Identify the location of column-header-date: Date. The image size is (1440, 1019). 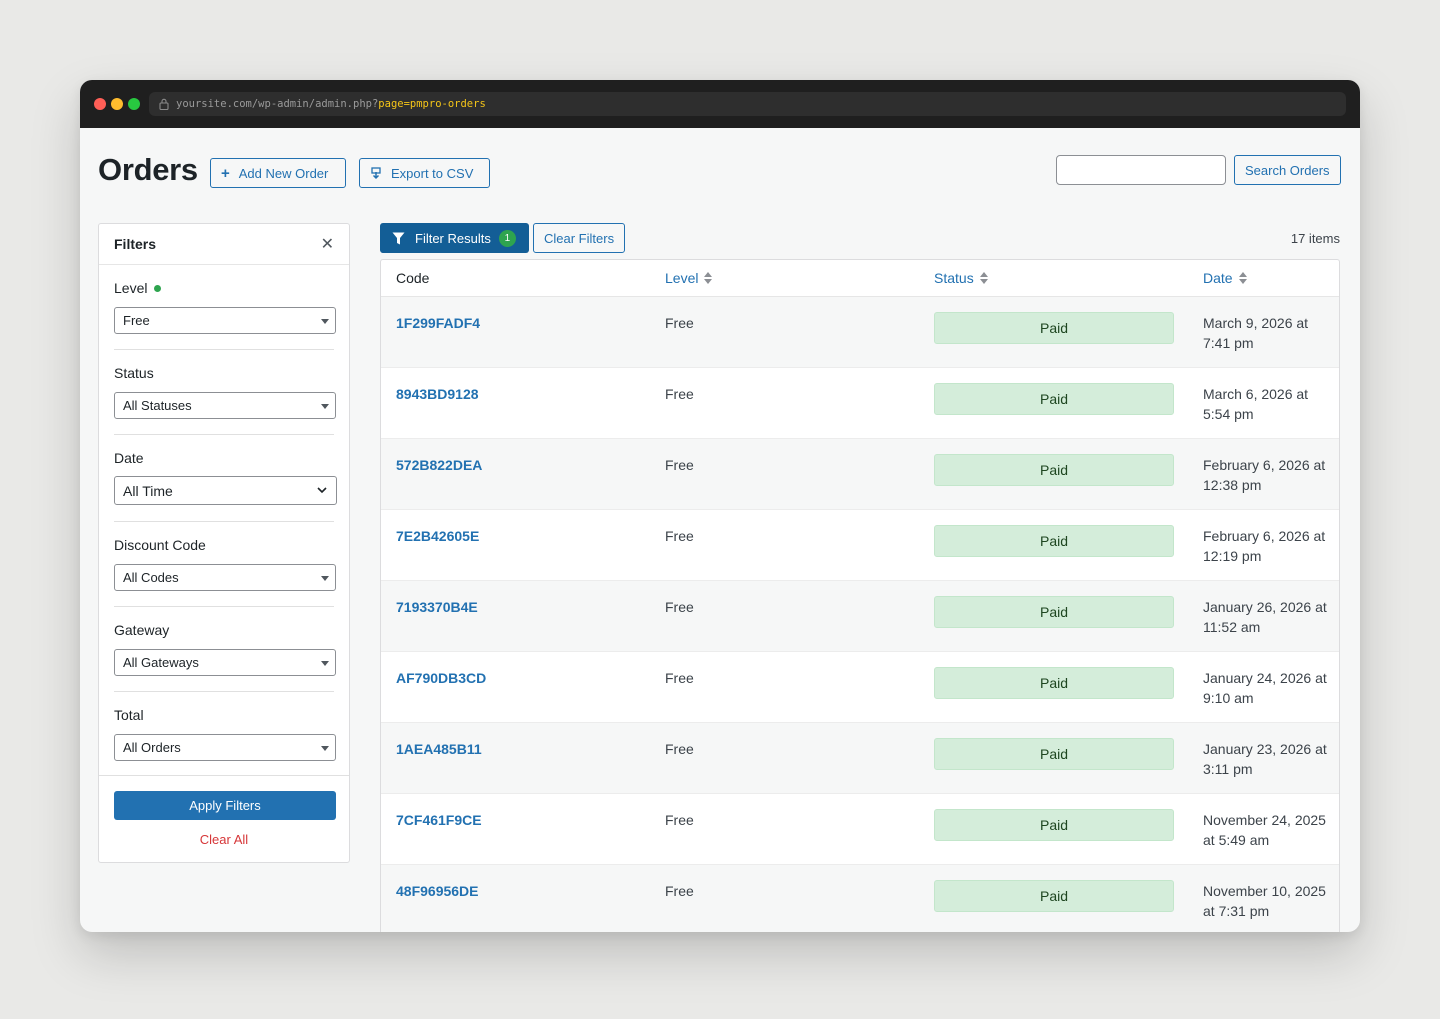
(1225, 278).